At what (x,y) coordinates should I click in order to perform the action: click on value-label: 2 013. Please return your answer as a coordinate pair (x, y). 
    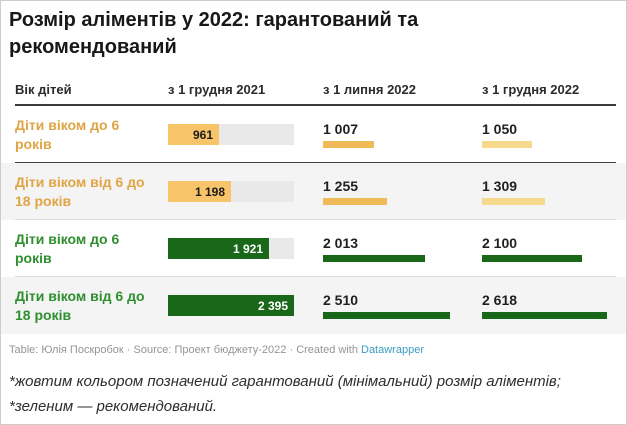
    Looking at the image, I should click on (341, 243).